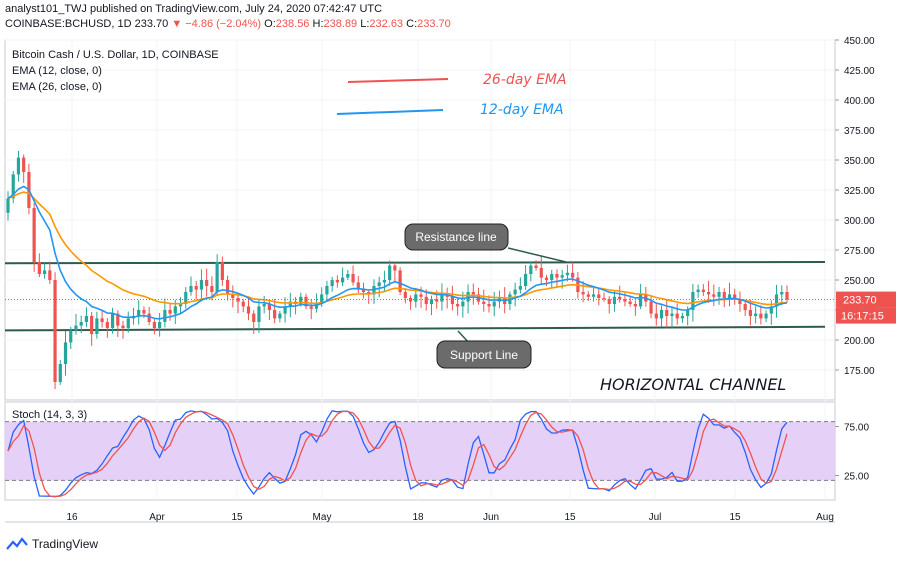 The image size is (900, 562). What do you see at coordinates (449, 517) in the screenshot?
I see `time-axis: 16 Apr 15 May 18 Jun 15 Jul 15 Aug` at bounding box center [449, 517].